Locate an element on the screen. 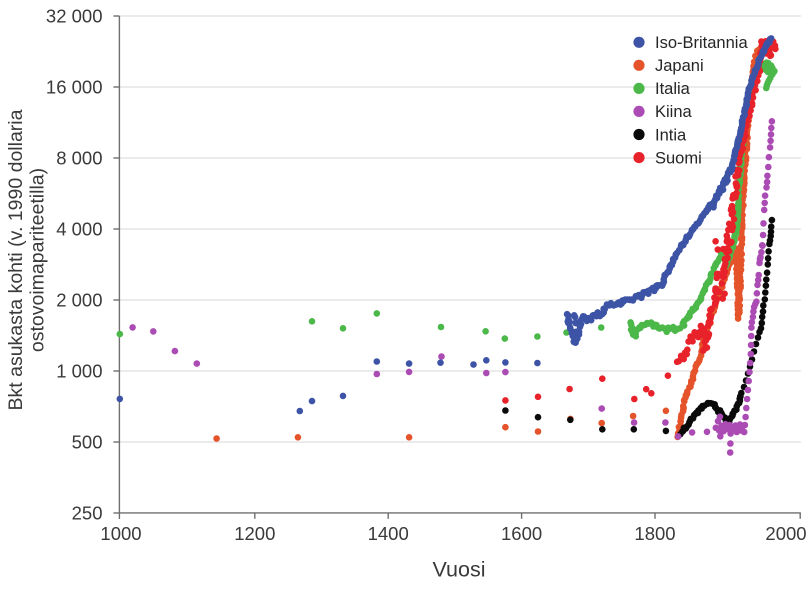  svg-text: 32 000 is located at coordinates (74, 16).